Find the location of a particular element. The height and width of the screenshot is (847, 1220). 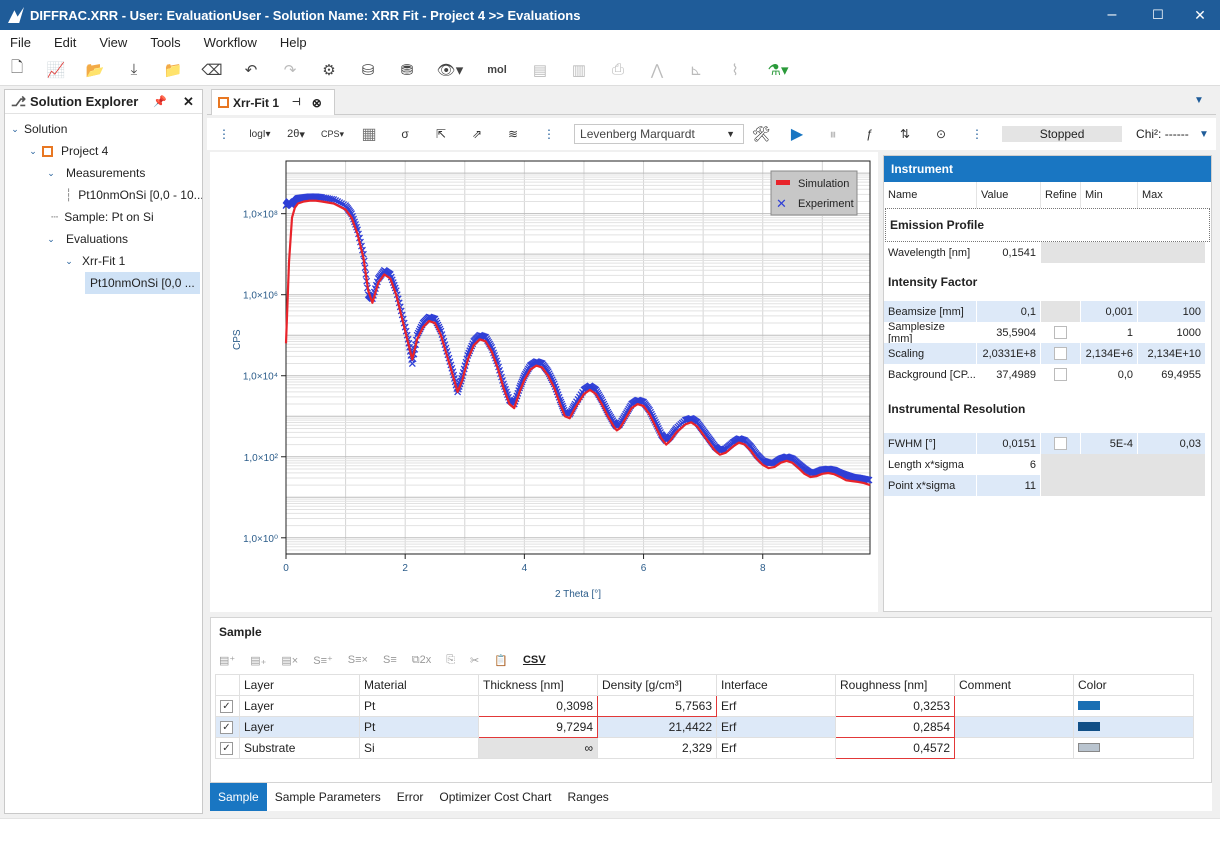

section-emission-profile: Emission Profile is located at coordinates (1047, 225).